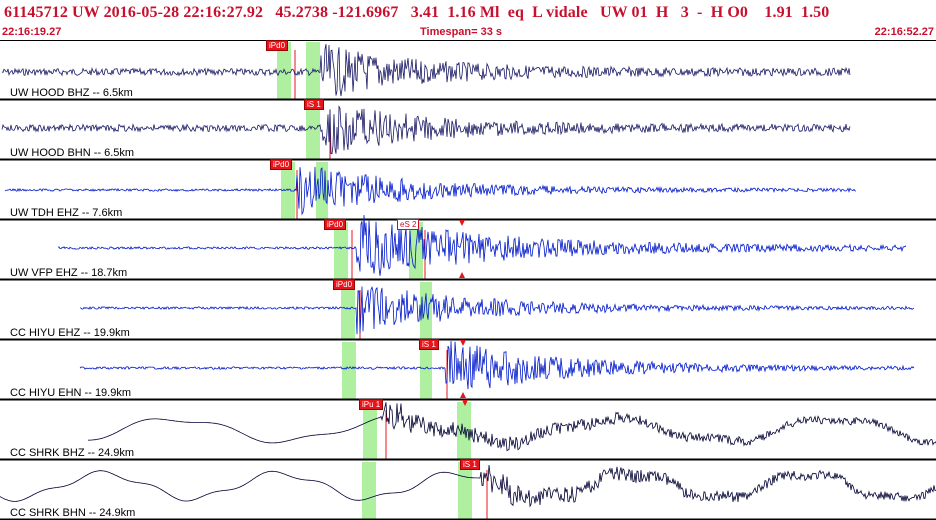  What do you see at coordinates (470, 464) in the screenshot?
I see `pick-marker-shrk-bhn: iS 1` at bounding box center [470, 464].